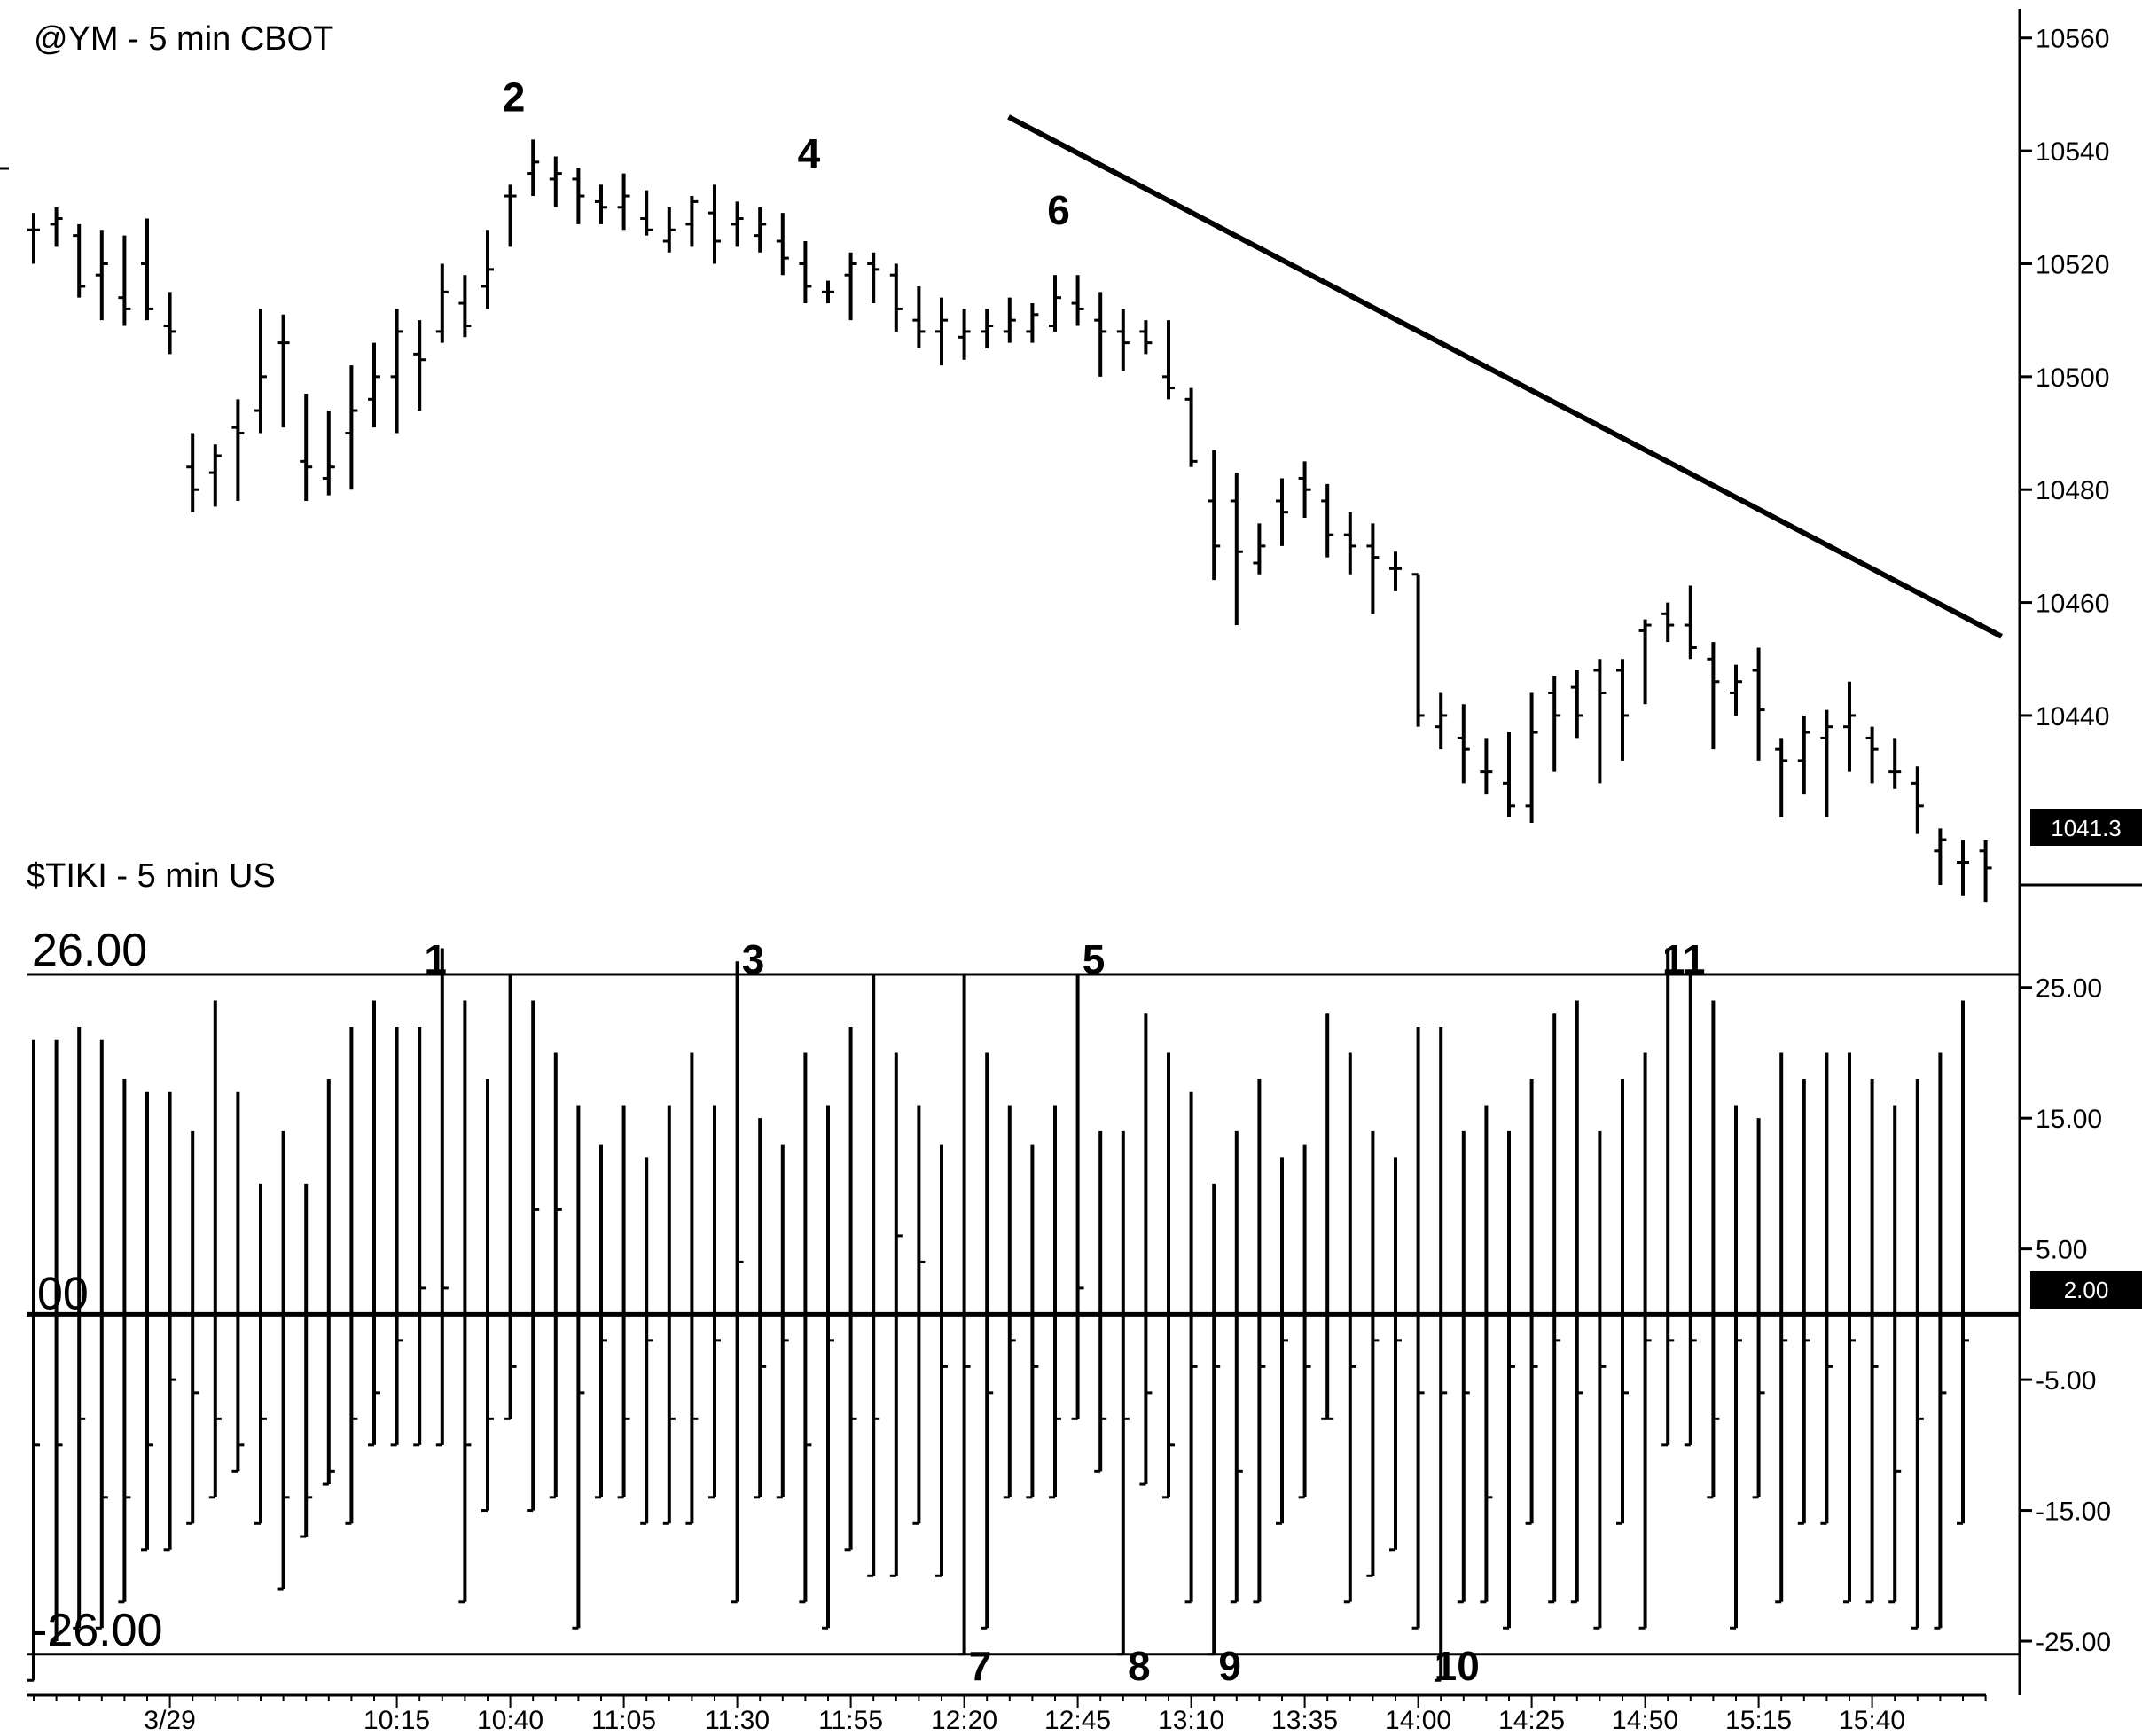 Image resolution: width=2142 pixels, height=1736 pixels. I want to click on wave-label: 2, so click(514, 97).